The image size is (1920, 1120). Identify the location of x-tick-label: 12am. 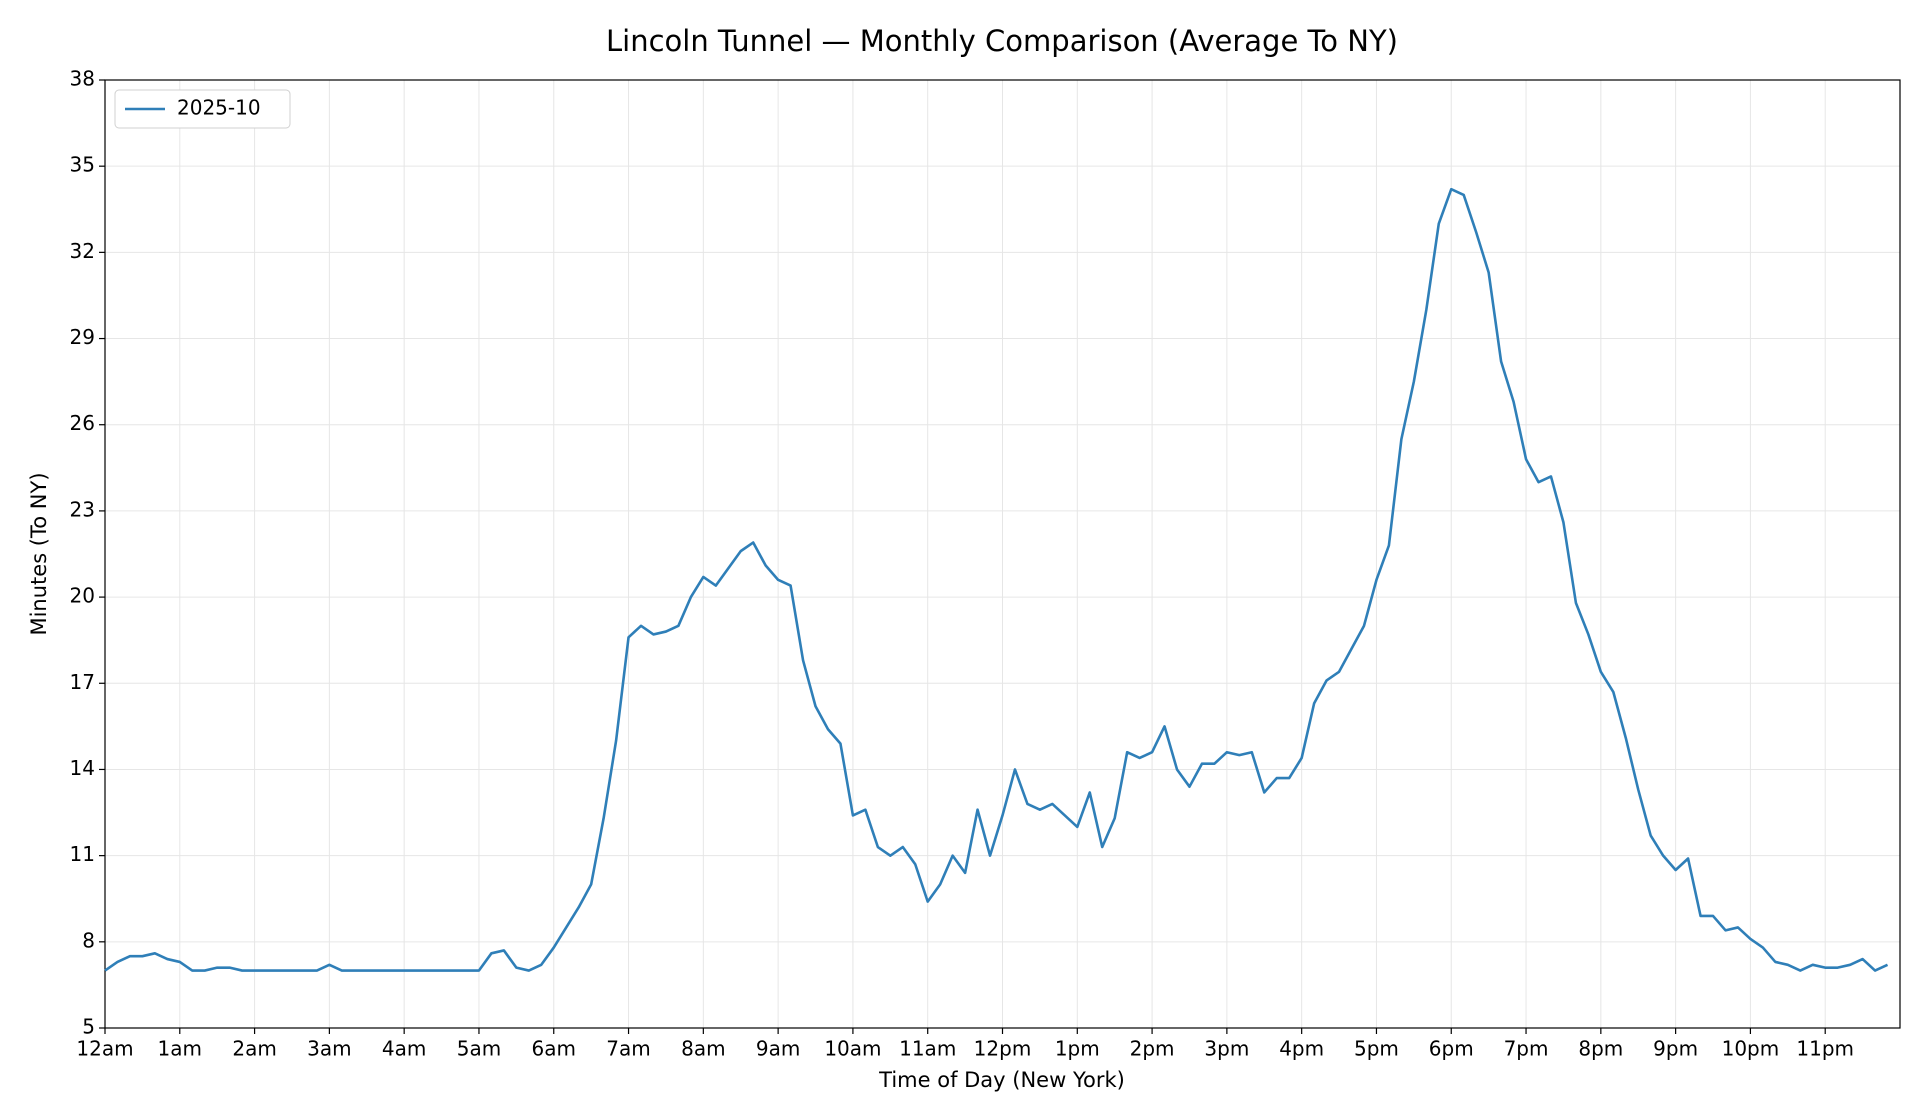
(104, 1049).